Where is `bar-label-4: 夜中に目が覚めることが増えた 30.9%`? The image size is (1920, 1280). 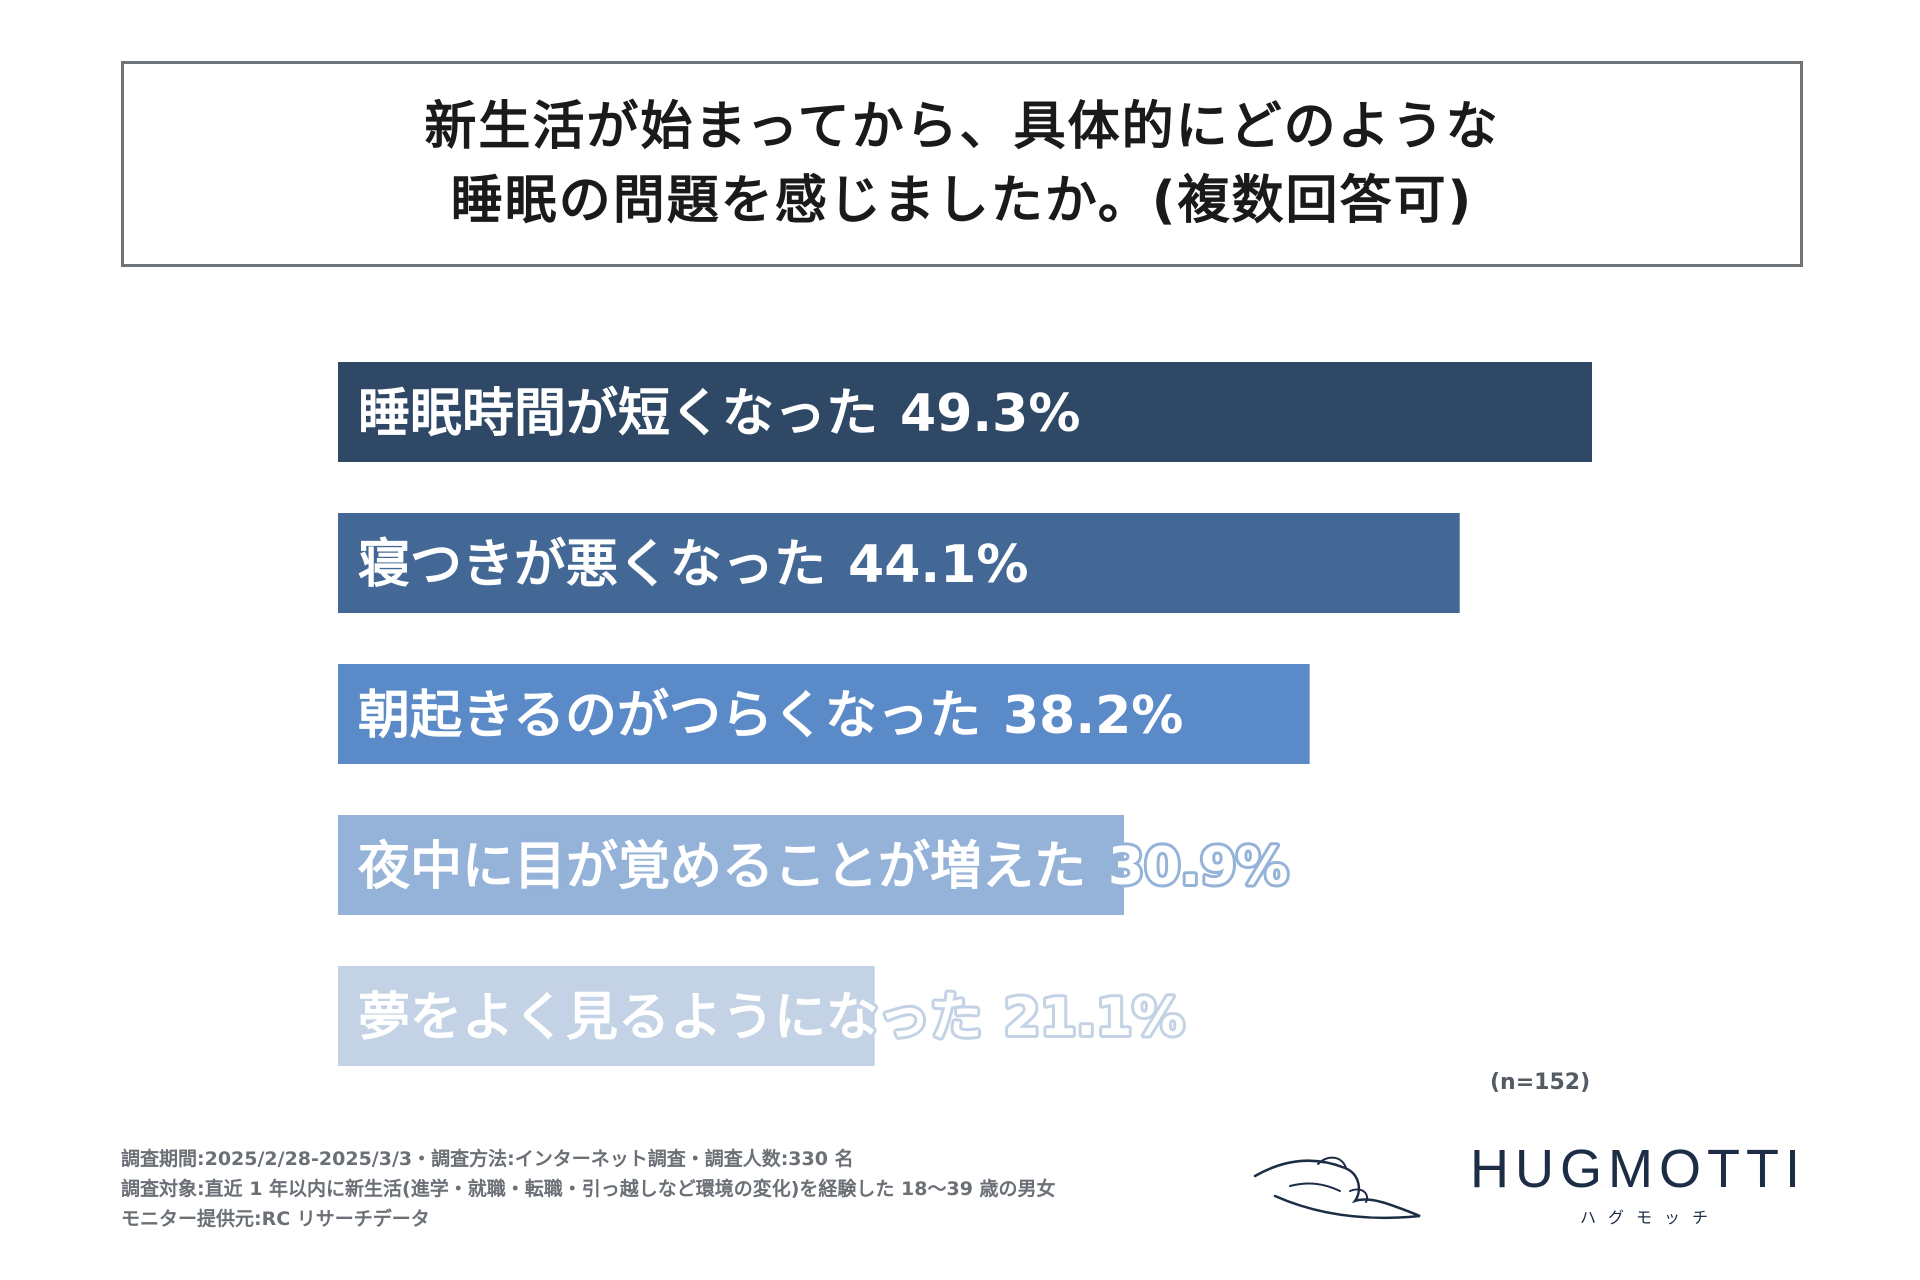
bar-label-4: 夜中に目が覚めることが増えた 30.9% is located at coordinates (822, 867).